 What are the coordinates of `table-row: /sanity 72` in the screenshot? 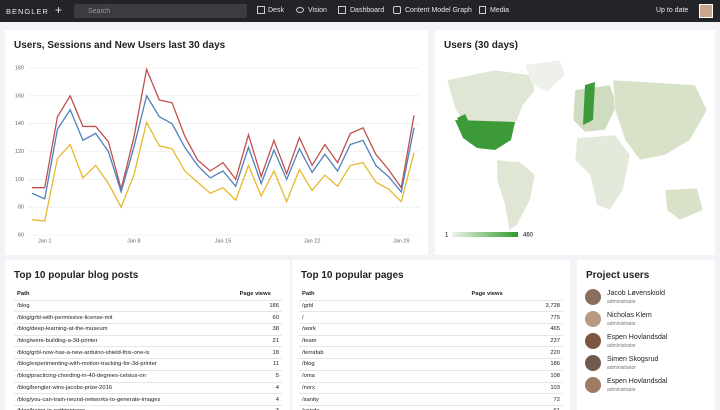 It's located at (431, 399).